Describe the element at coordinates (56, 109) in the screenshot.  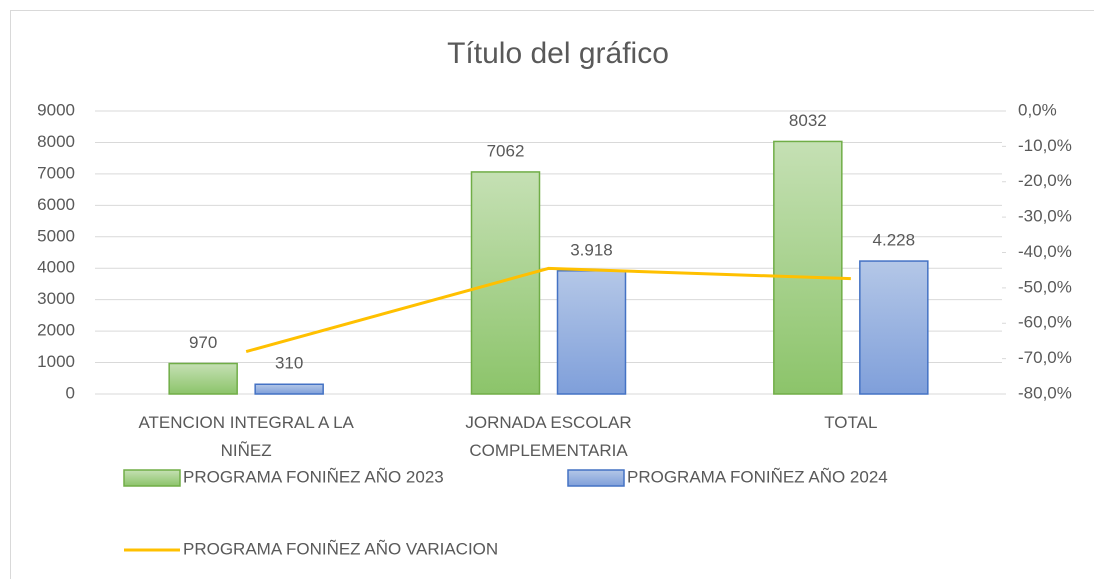
I see `y-tick-label: 9000` at that location.